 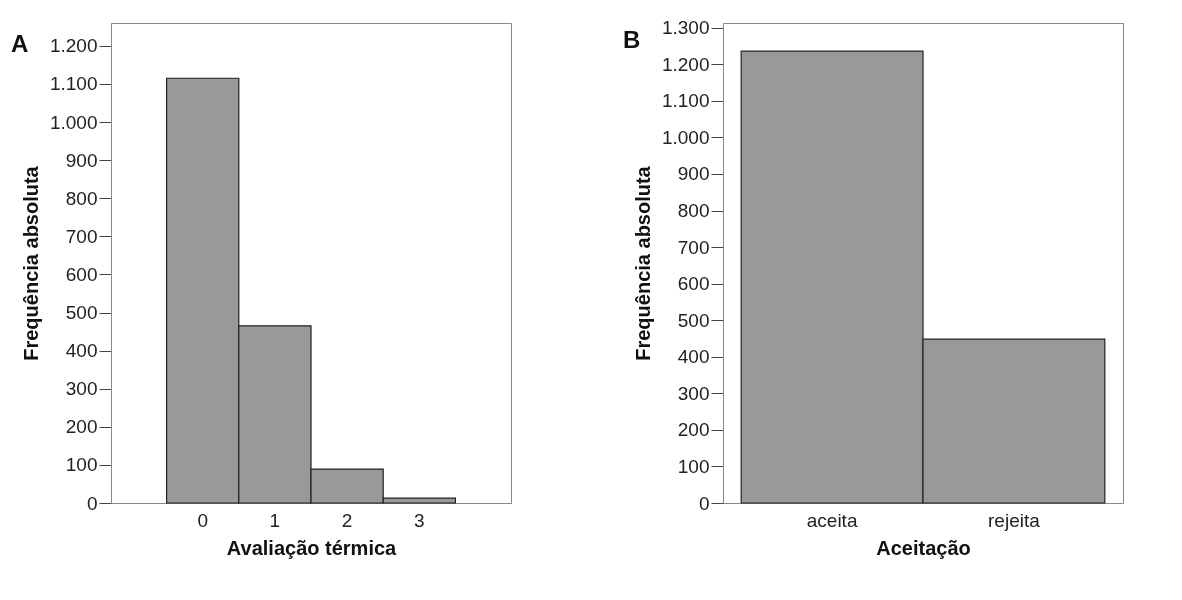 What do you see at coordinates (20, 43) in the screenshot?
I see `chart-title: A` at bounding box center [20, 43].